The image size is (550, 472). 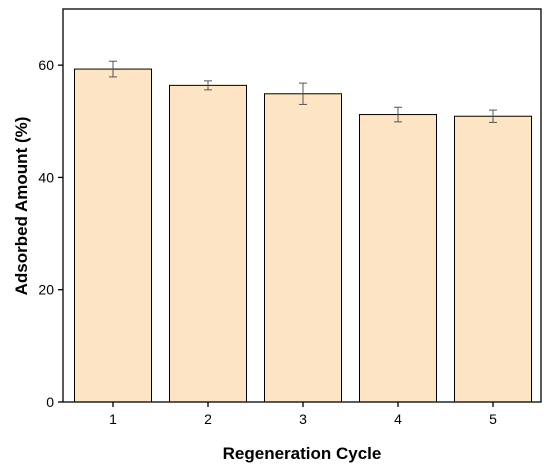 I want to click on x-tick-label: 4, so click(x=398, y=419).